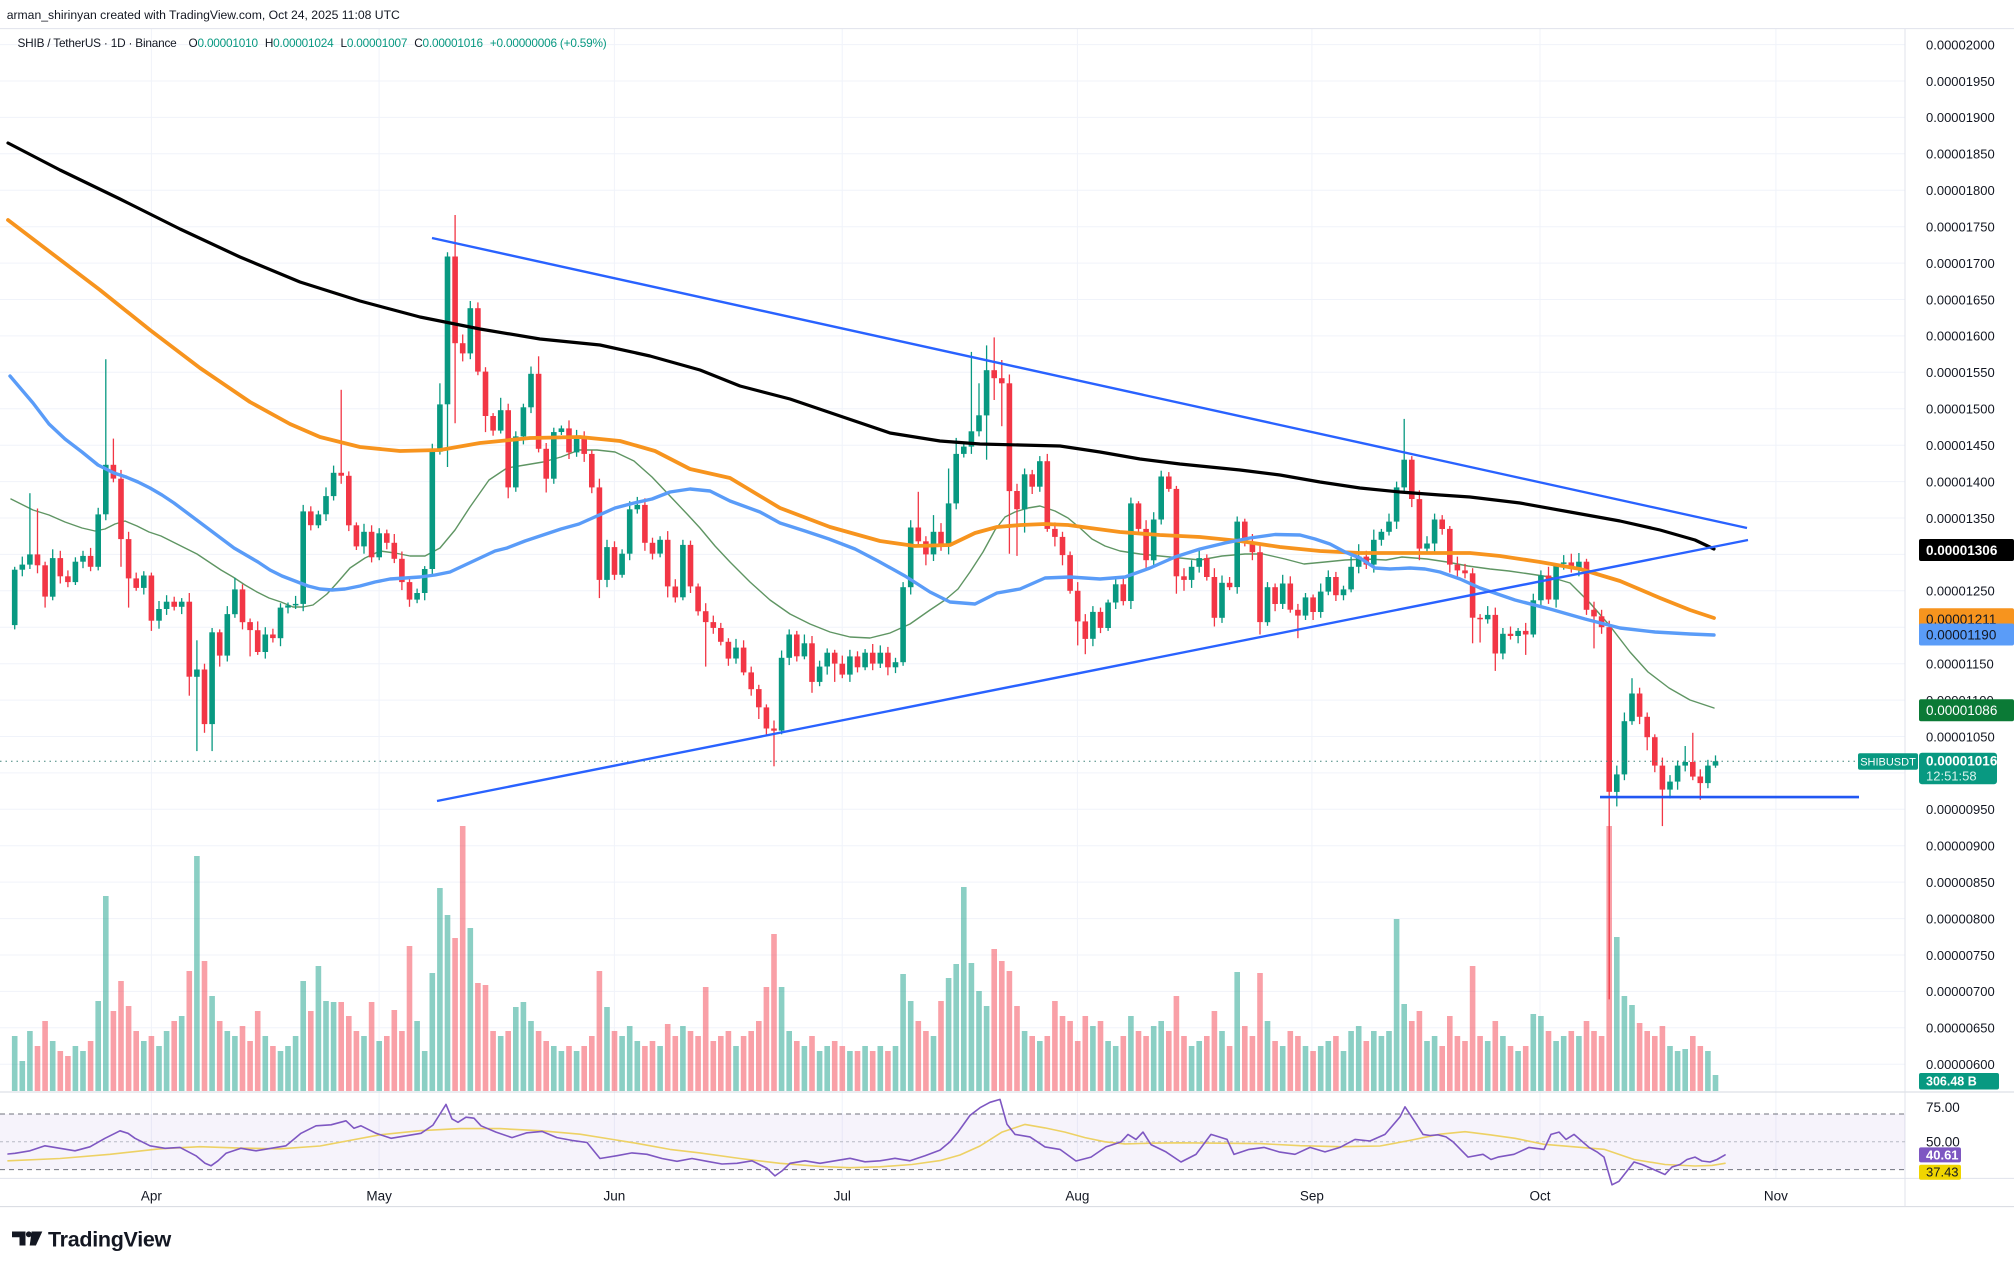  Describe the element at coordinates (1960, 736) in the screenshot. I see `svg-text: 0.00001050` at that location.